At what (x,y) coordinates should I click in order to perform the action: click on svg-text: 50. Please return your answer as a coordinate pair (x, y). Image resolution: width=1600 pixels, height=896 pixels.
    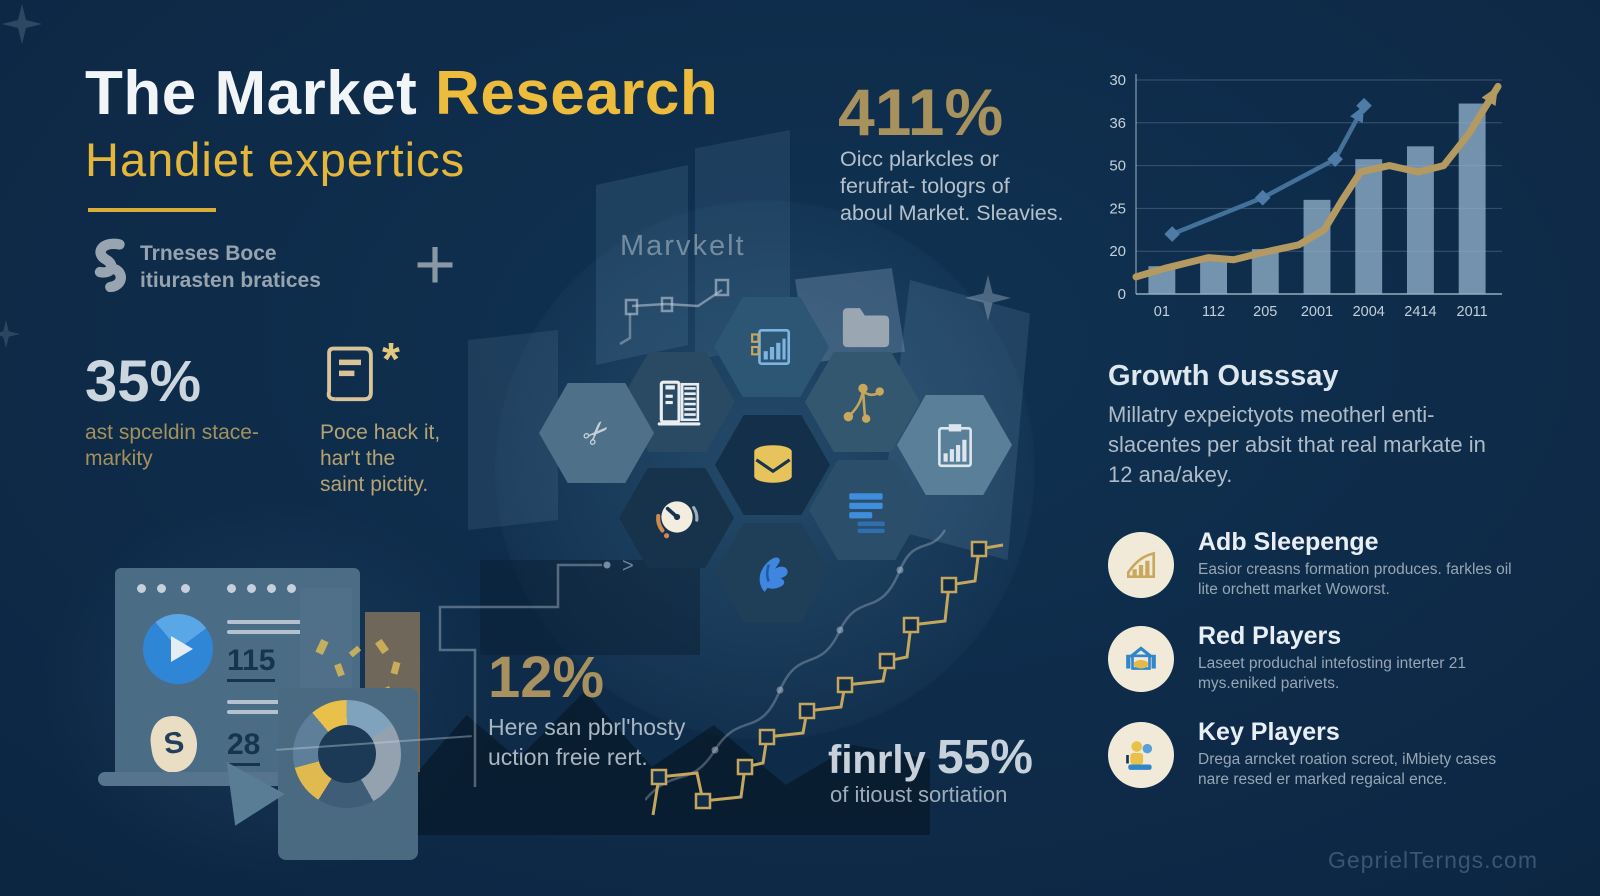
    Looking at the image, I should click on (1117, 166).